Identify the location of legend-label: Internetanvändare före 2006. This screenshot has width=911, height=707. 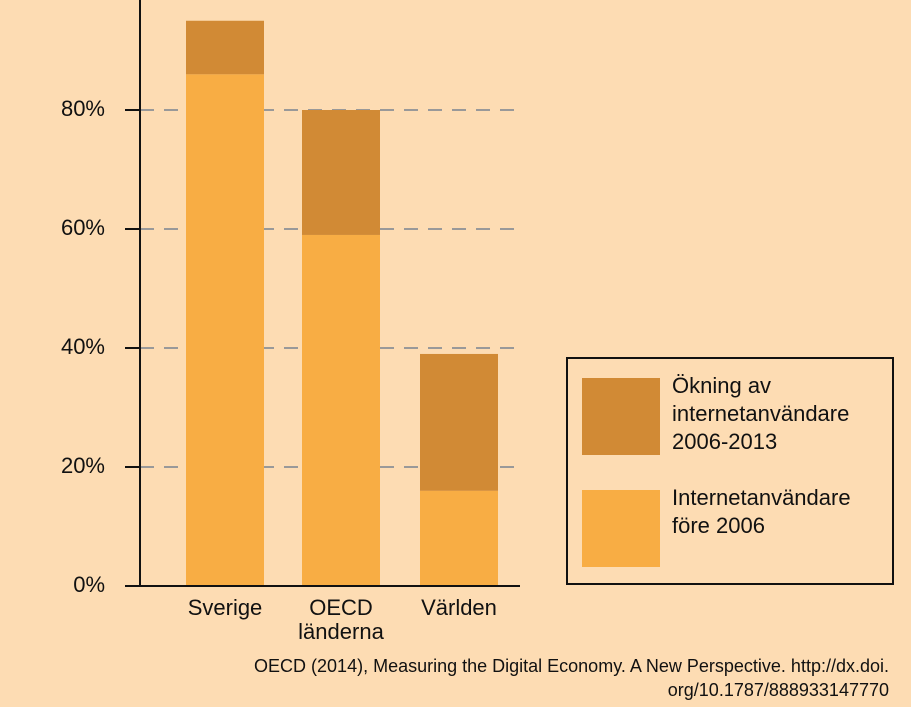
(761, 511).